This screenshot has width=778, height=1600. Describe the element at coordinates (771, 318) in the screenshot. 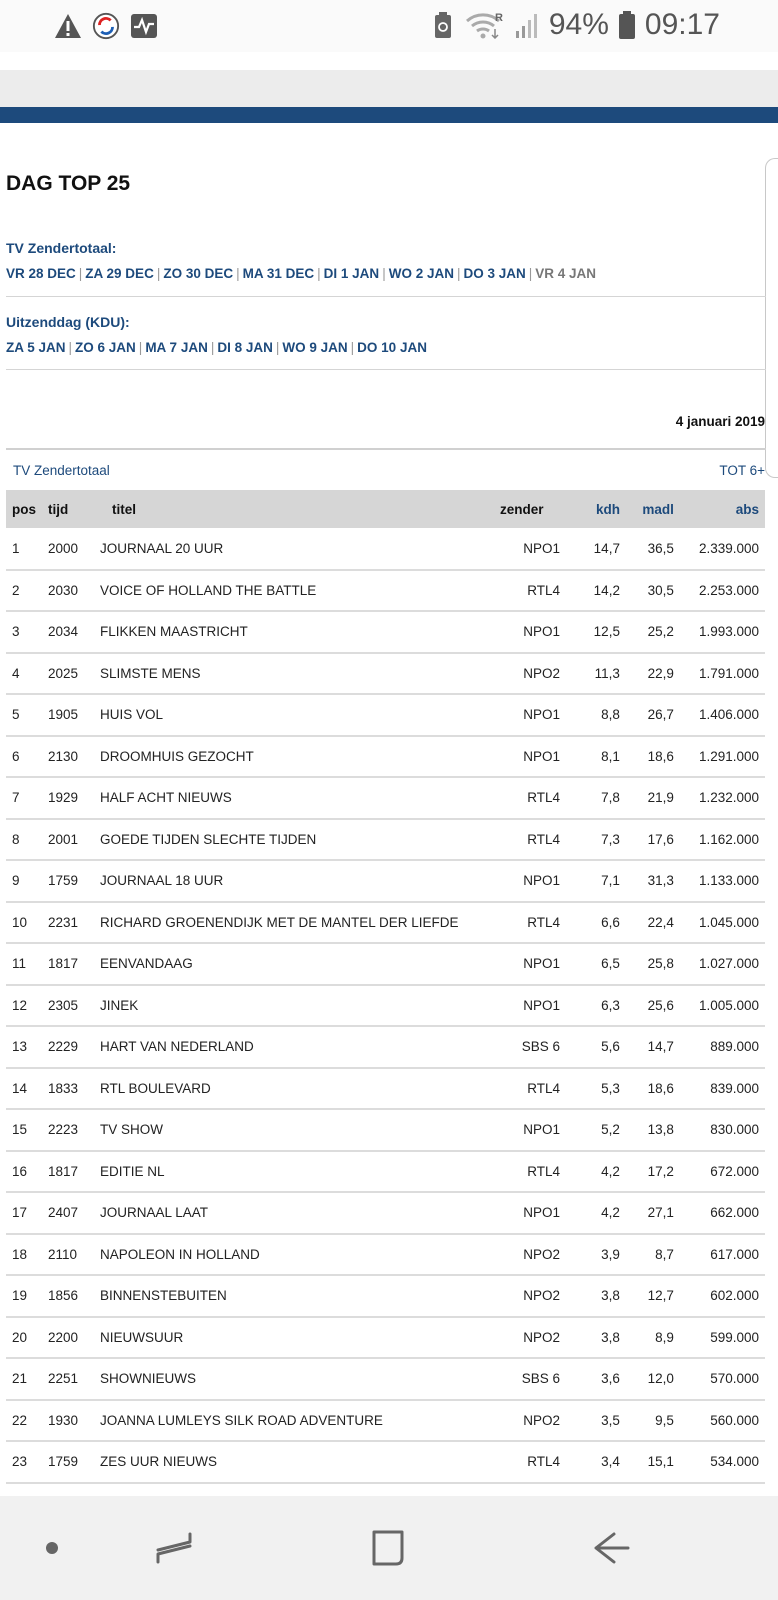

I see `side-scroll-handle` at that location.